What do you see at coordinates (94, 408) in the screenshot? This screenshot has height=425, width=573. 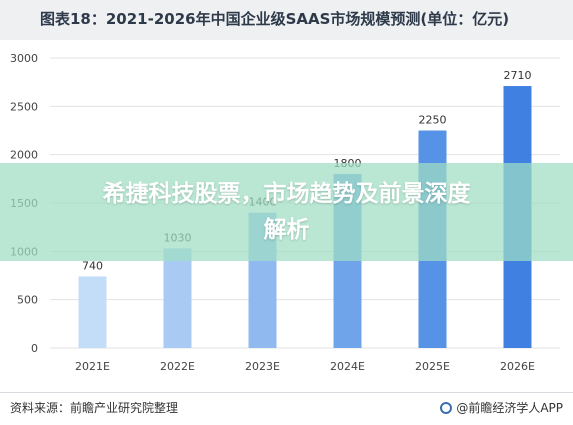 I see `source-note: 资料来源：前瞻产业研究院整理` at bounding box center [94, 408].